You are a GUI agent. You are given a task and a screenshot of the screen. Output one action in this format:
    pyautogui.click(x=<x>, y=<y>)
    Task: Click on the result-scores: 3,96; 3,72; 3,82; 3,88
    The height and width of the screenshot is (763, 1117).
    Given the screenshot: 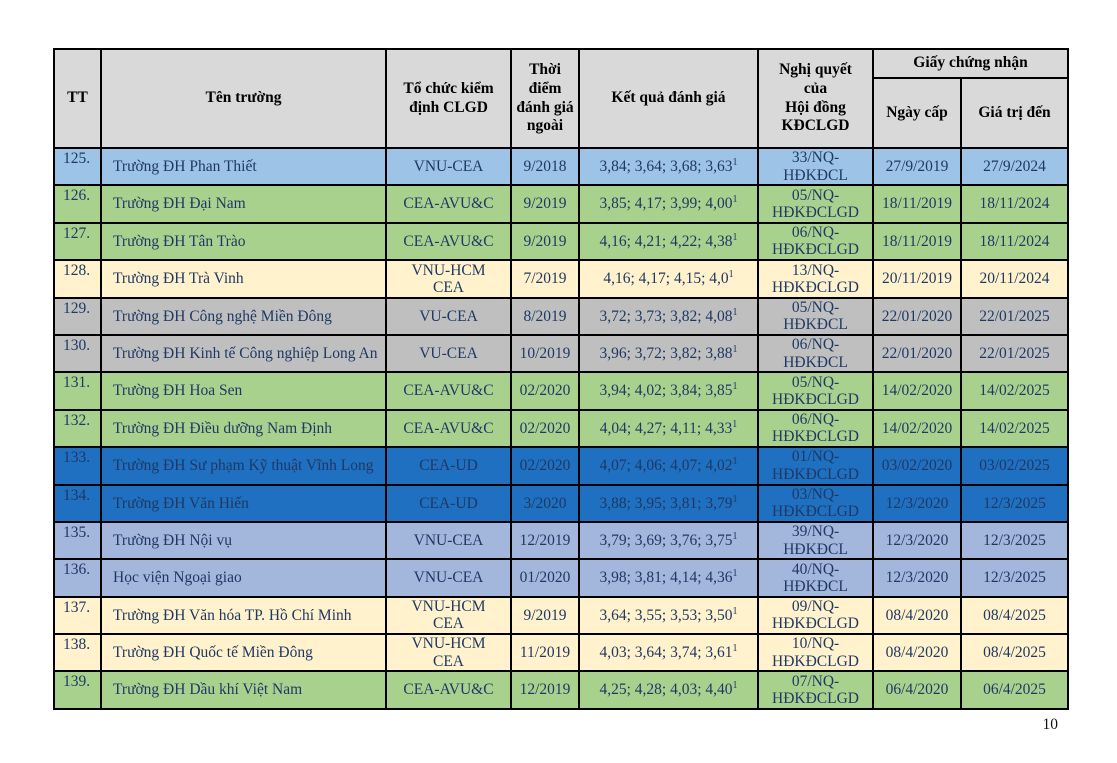 What is the action you would take?
    pyautogui.click(x=666, y=353)
    